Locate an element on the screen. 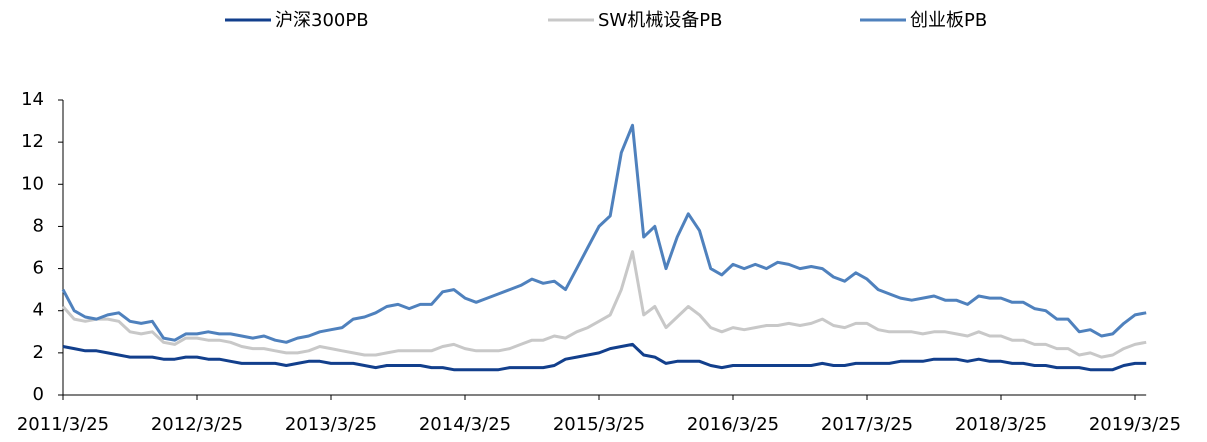 The height and width of the screenshot is (442, 1207). x-tick-label: 2019/3/25 is located at coordinates (1135, 424).